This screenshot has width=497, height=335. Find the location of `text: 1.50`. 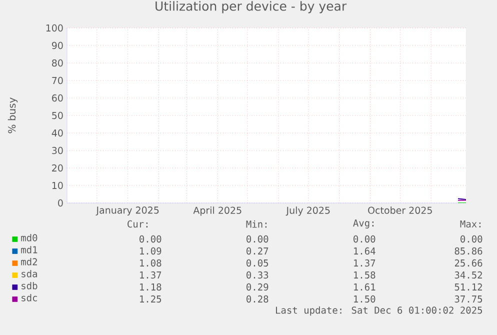

text: 1.50 is located at coordinates (365, 299).